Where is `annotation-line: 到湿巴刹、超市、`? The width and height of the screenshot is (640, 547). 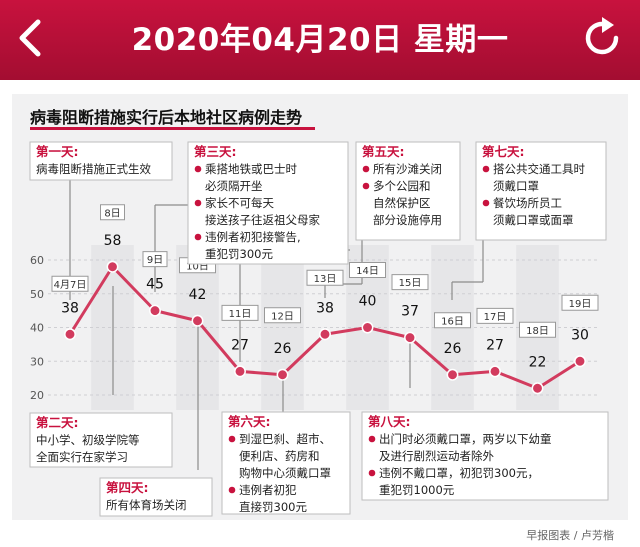
annotation-line: 到湿巴刹、超市、 is located at coordinates (285, 439).